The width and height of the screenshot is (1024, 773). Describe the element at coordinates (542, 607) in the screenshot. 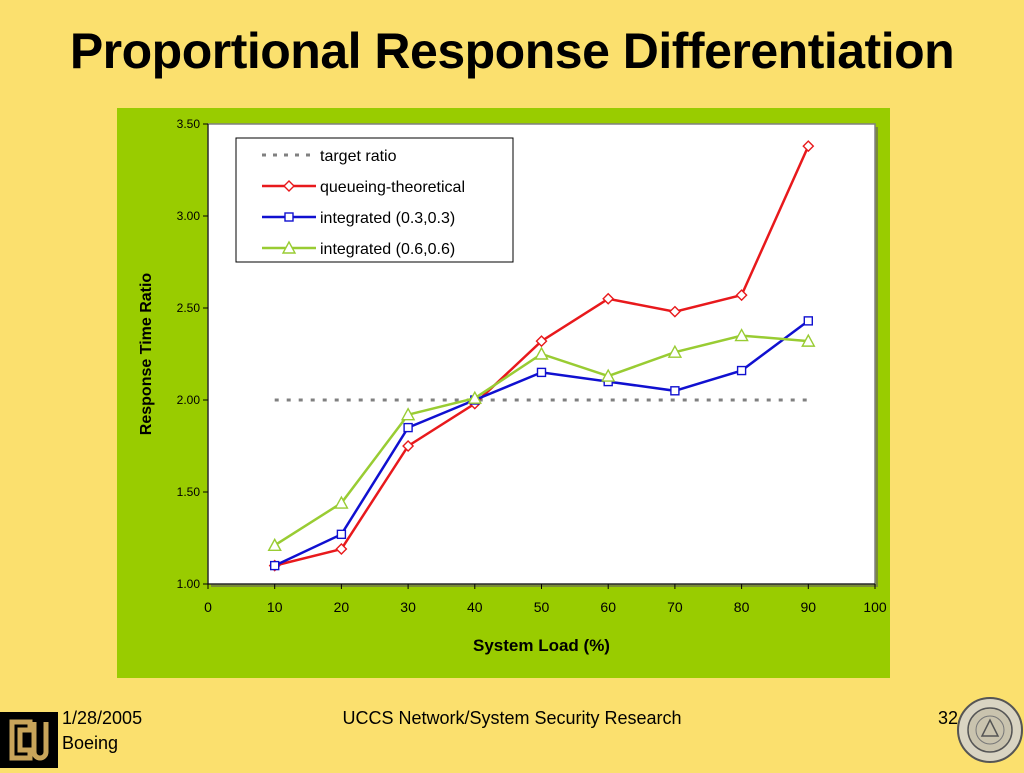

I see `x-tick-label: 50` at that location.